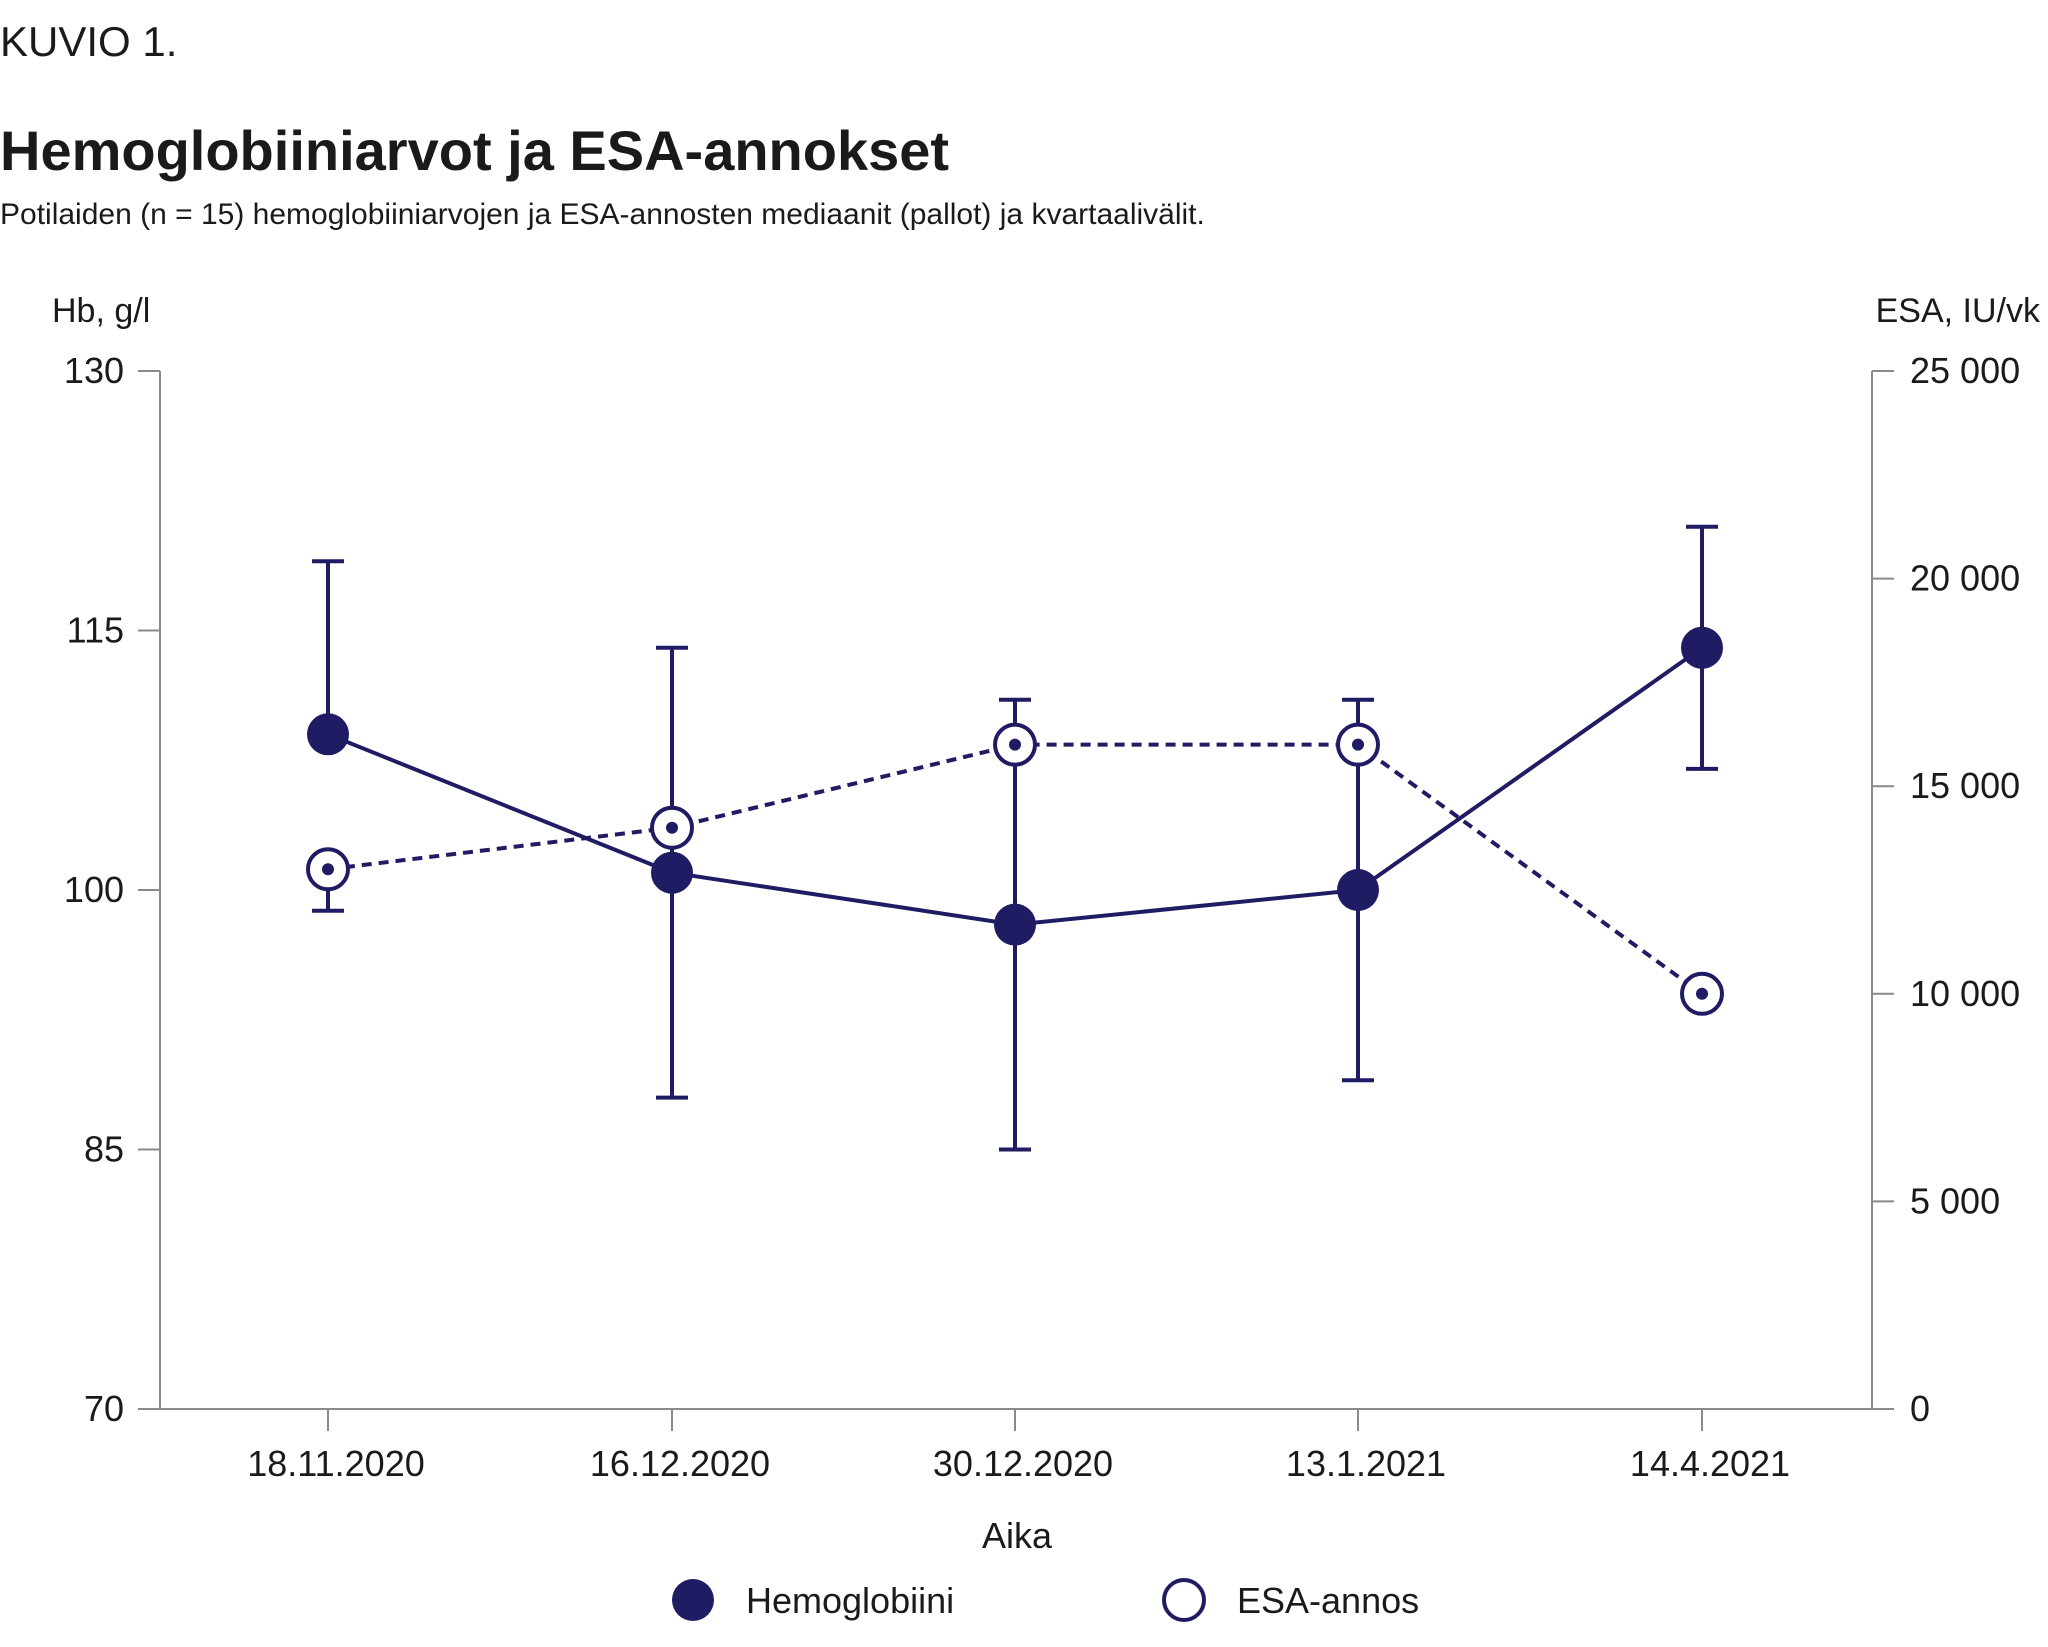 The height and width of the screenshot is (1647, 2048). Describe the element at coordinates (1366, 1463) in the screenshot. I see `x-tick-label: 13.1.2021` at that location.